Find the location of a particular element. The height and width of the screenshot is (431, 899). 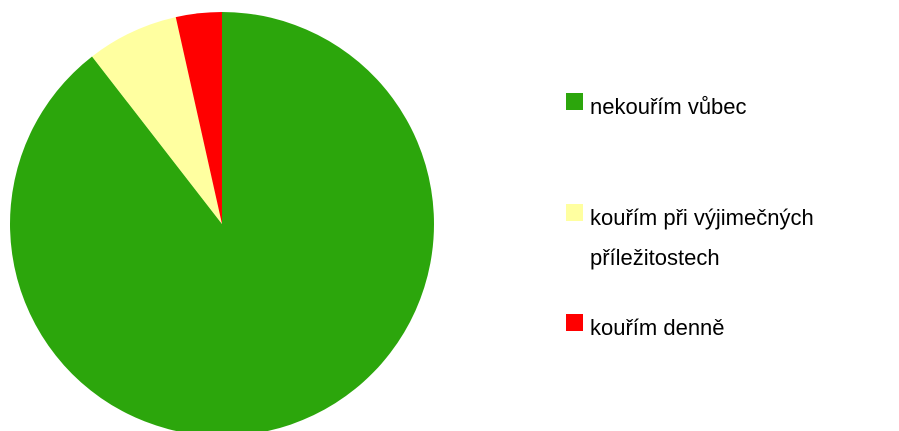

legend-item: kouřím denně is located at coordinates (731, 328).